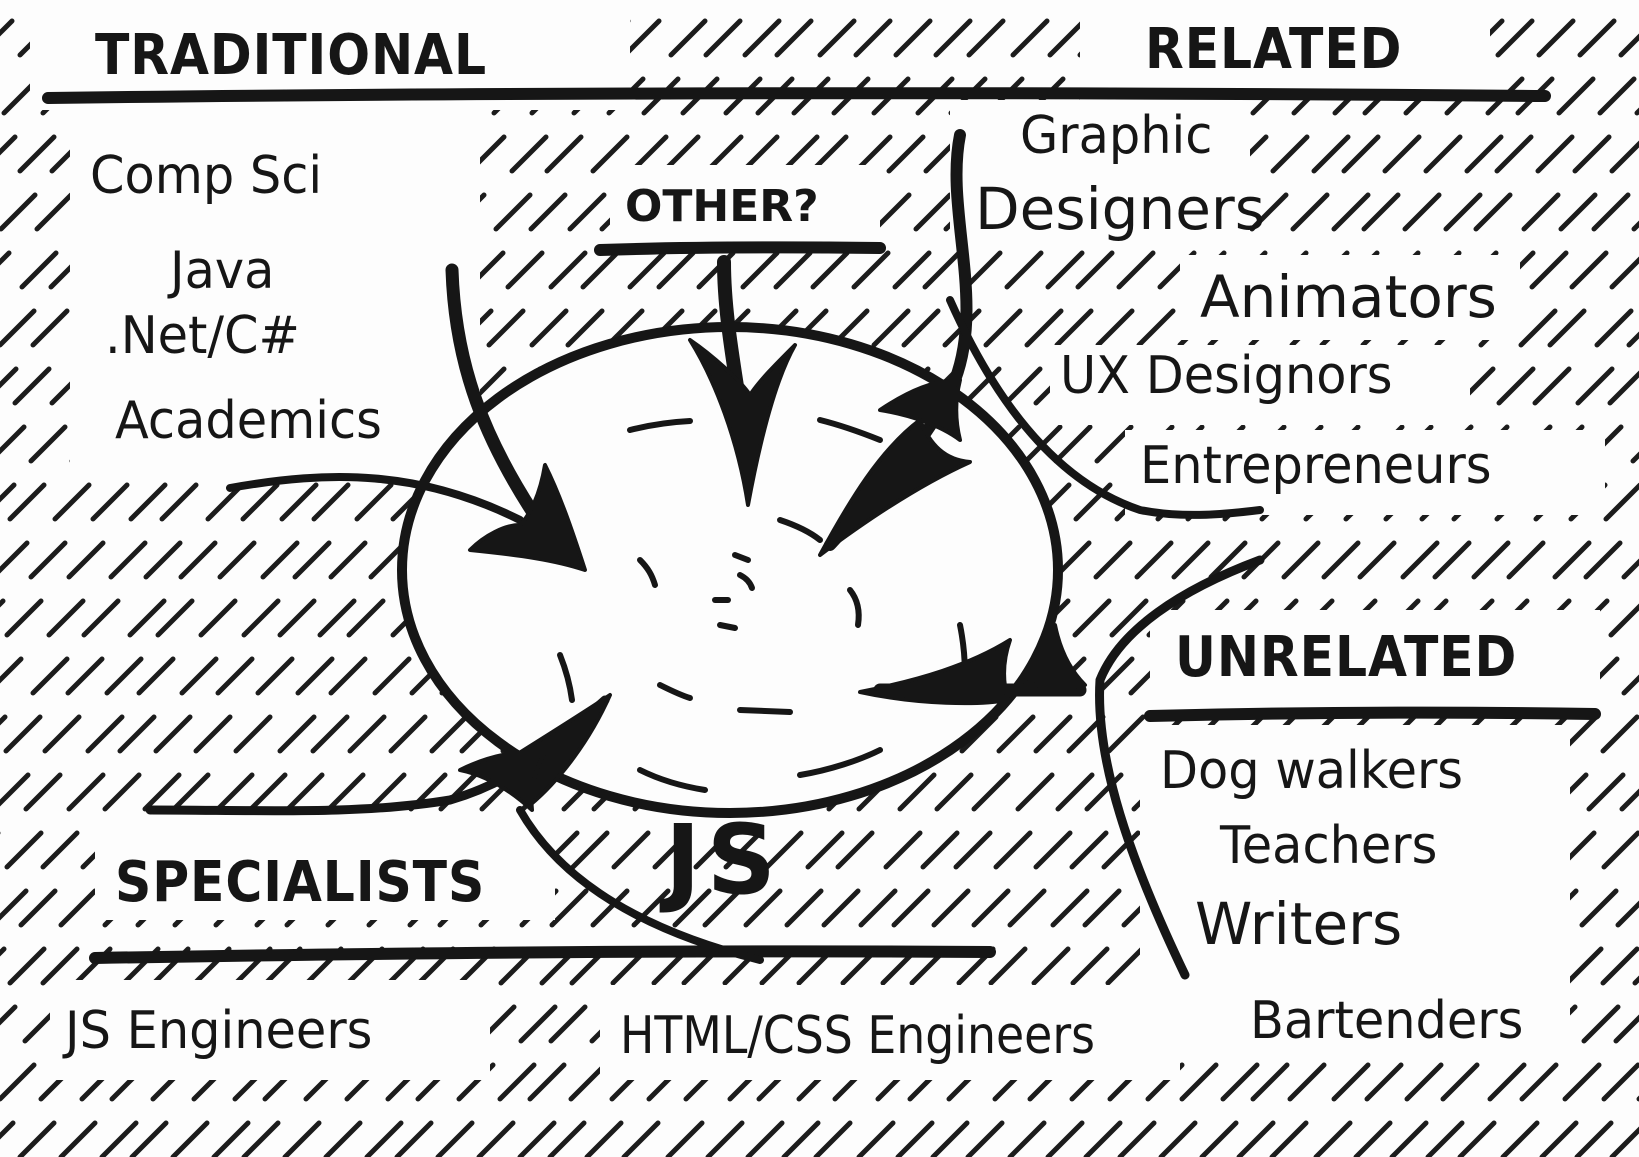  I want to click on other-rule, so click(740, 248).